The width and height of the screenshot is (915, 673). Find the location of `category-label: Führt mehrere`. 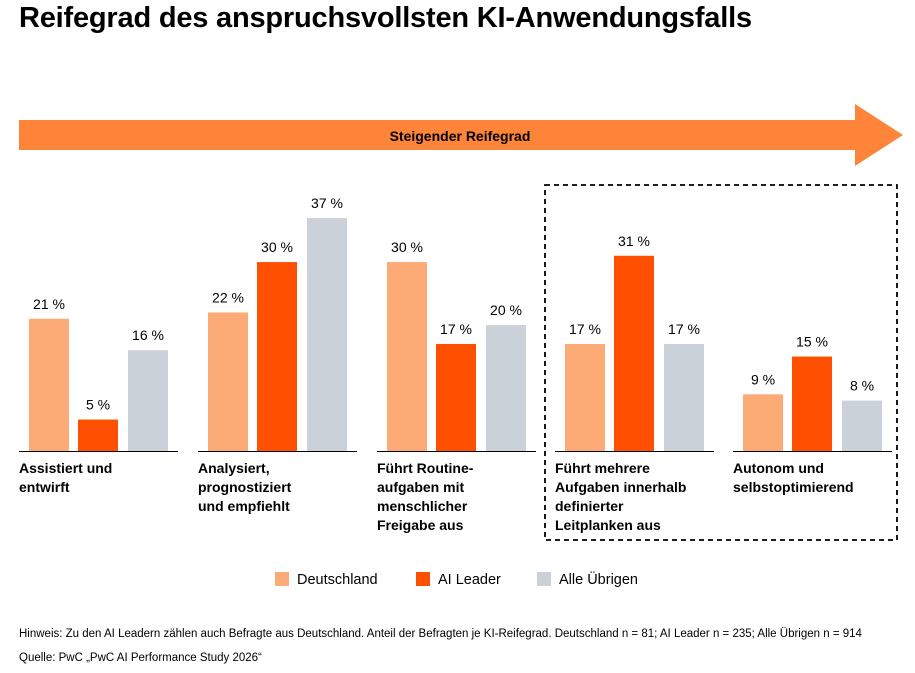

category-label: Führt mehrere is located at coordinates (602, 468).